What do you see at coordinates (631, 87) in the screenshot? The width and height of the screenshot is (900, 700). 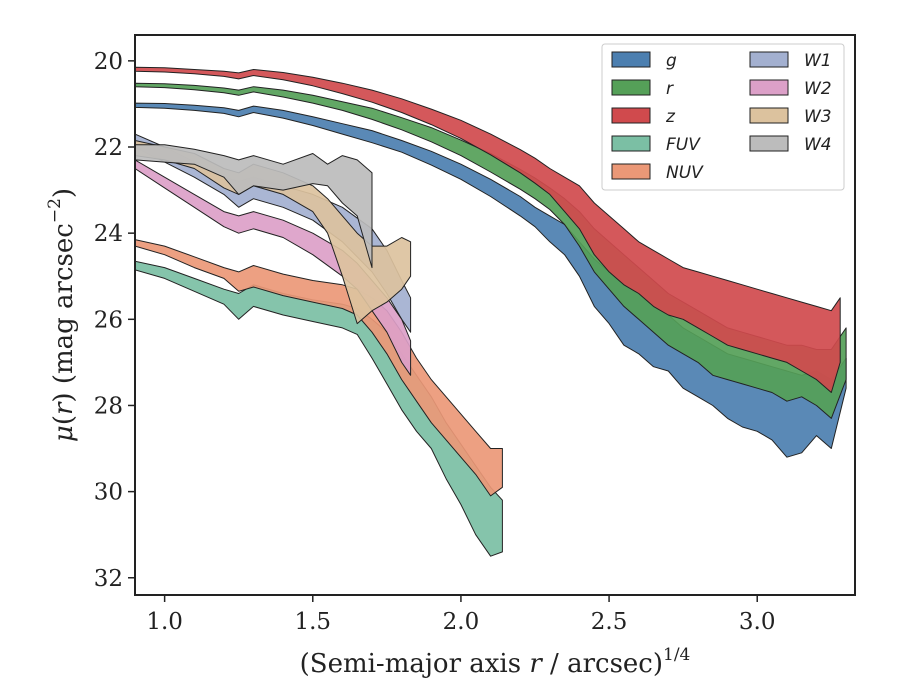 I see `legend-swatch-r` at bounding box center [631, 87].